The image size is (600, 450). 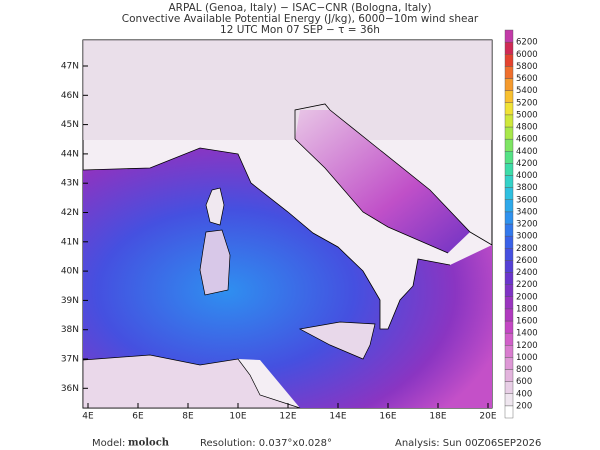 I want to click on lon-label: 6E, so click(x=138, y=417).